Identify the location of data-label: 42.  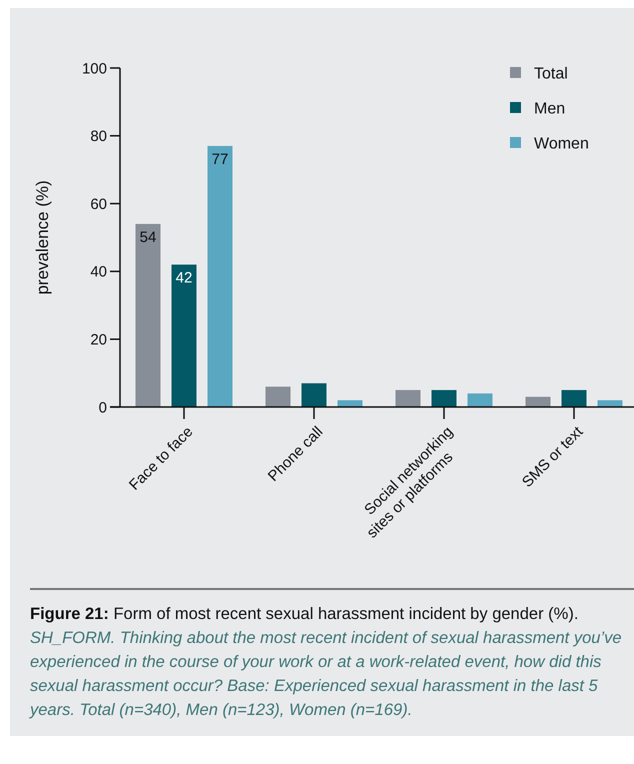
(184, 278).